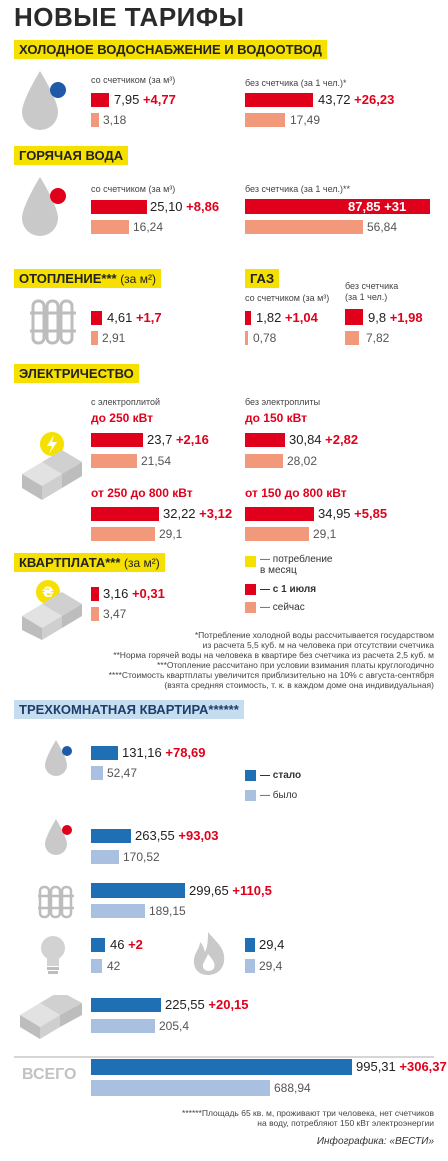 Image resolution: width=448 pixels, height=1161 pixels. What do you see at coordinates (89, 562) in the screenshot?
I see `section-housing: КВАРТПЛАТА*** (за м²)` at bounding box center [89, 562].